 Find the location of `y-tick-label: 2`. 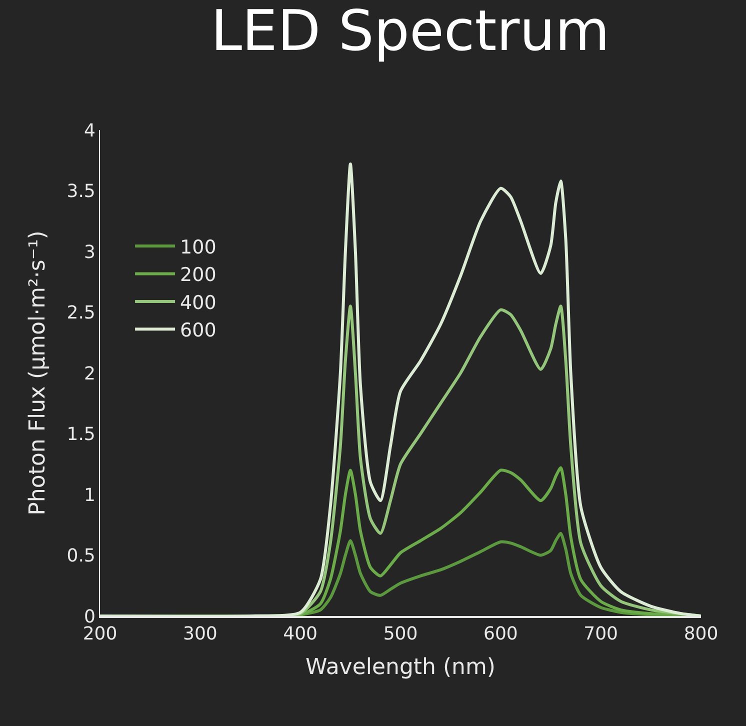

y-tick-label: 2 is located at coordinates (90, 373).